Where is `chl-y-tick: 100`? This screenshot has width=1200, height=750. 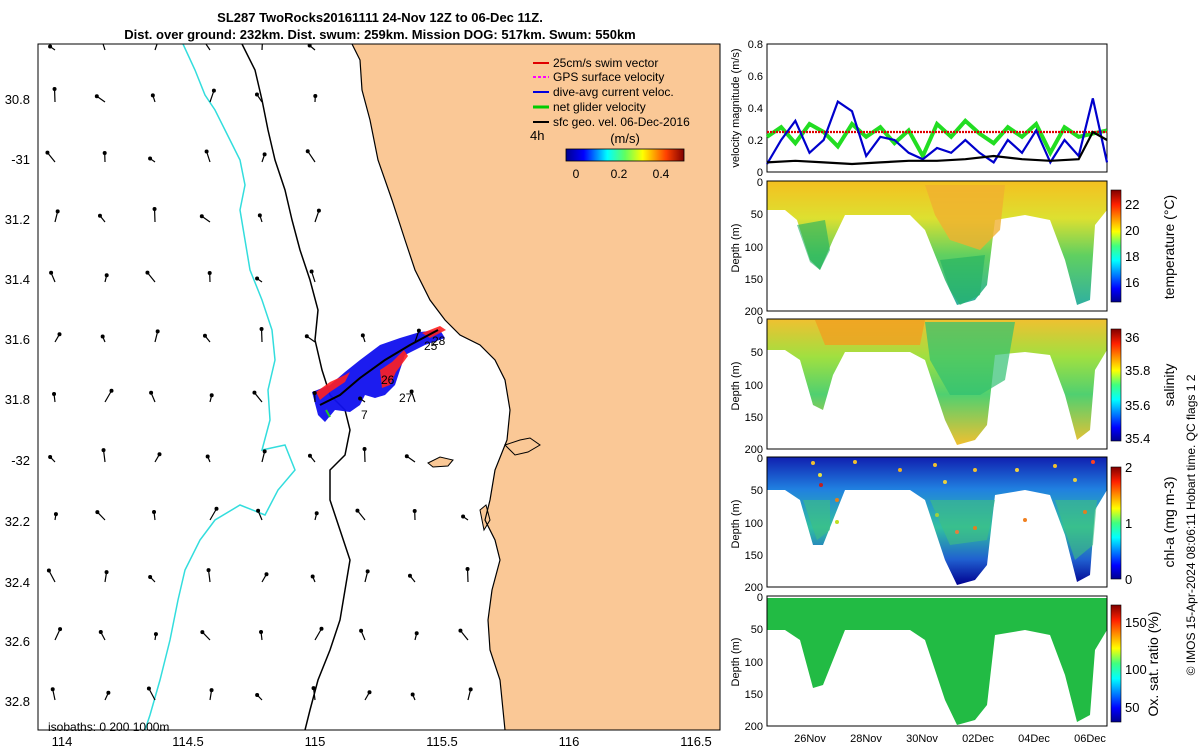 chl-y-tick: 100 is located at coordinates (754, 524).